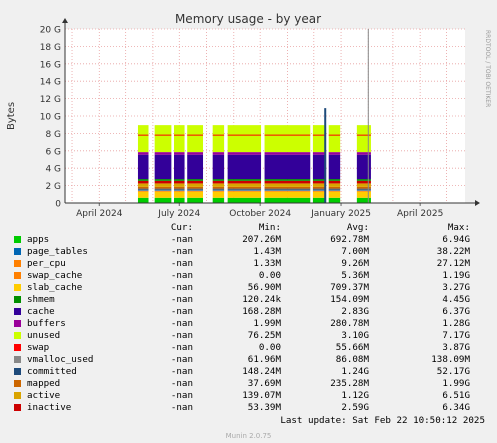 The width and height of the screenshot is (497, 443). I want to click on x-tick-label: January 2025, so click(340, 214).